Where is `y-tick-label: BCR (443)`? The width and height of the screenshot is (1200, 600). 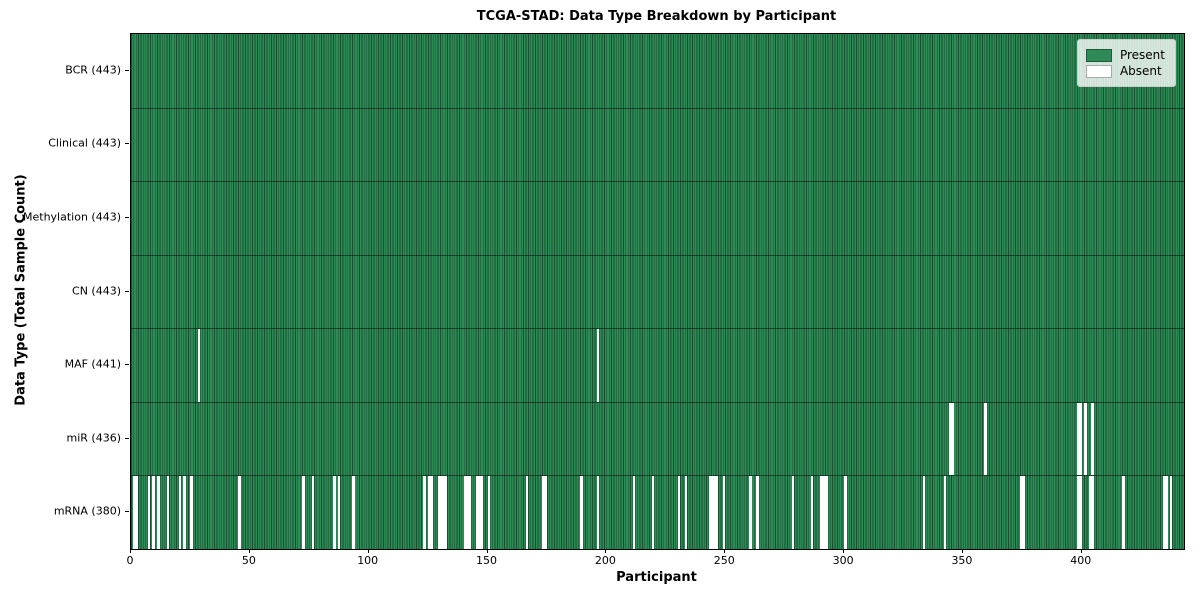
y-tick-label: BCR (443) is located at coordinates (93, 70).